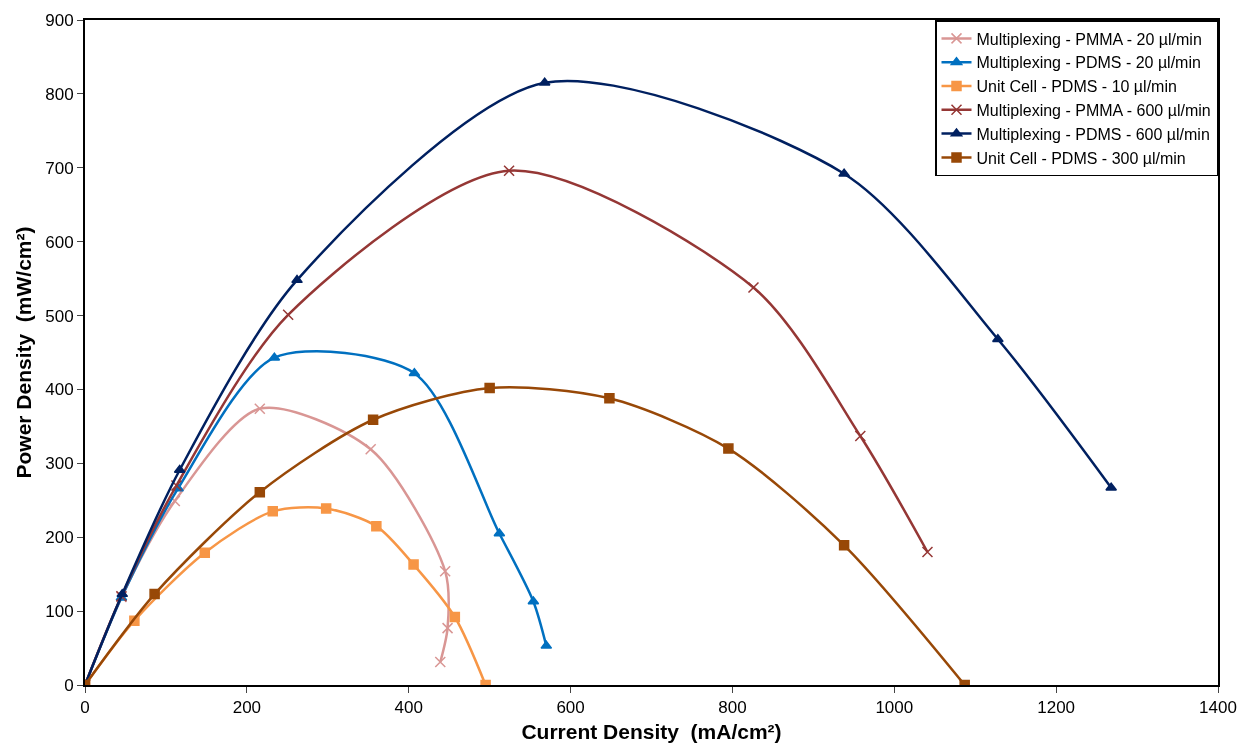  What do you see at coordinates (247, 708) in the screenshot?
I see `x-tick-label: 200` at bounding box center [247, 708].